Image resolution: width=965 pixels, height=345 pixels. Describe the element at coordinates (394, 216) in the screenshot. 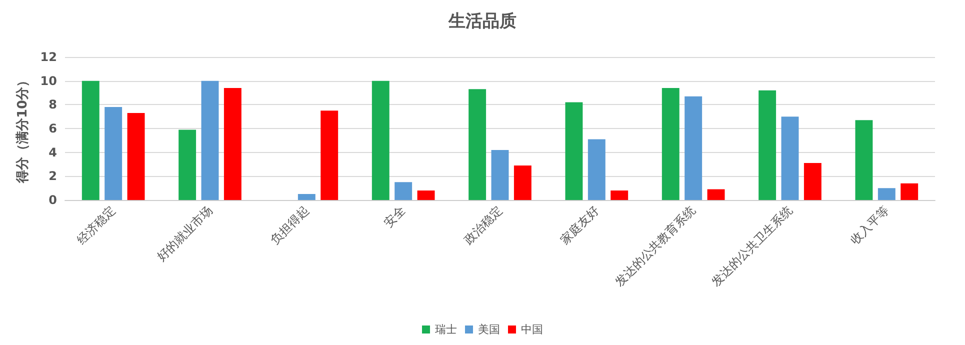

I see `x-tick-label: 安全` at that location.